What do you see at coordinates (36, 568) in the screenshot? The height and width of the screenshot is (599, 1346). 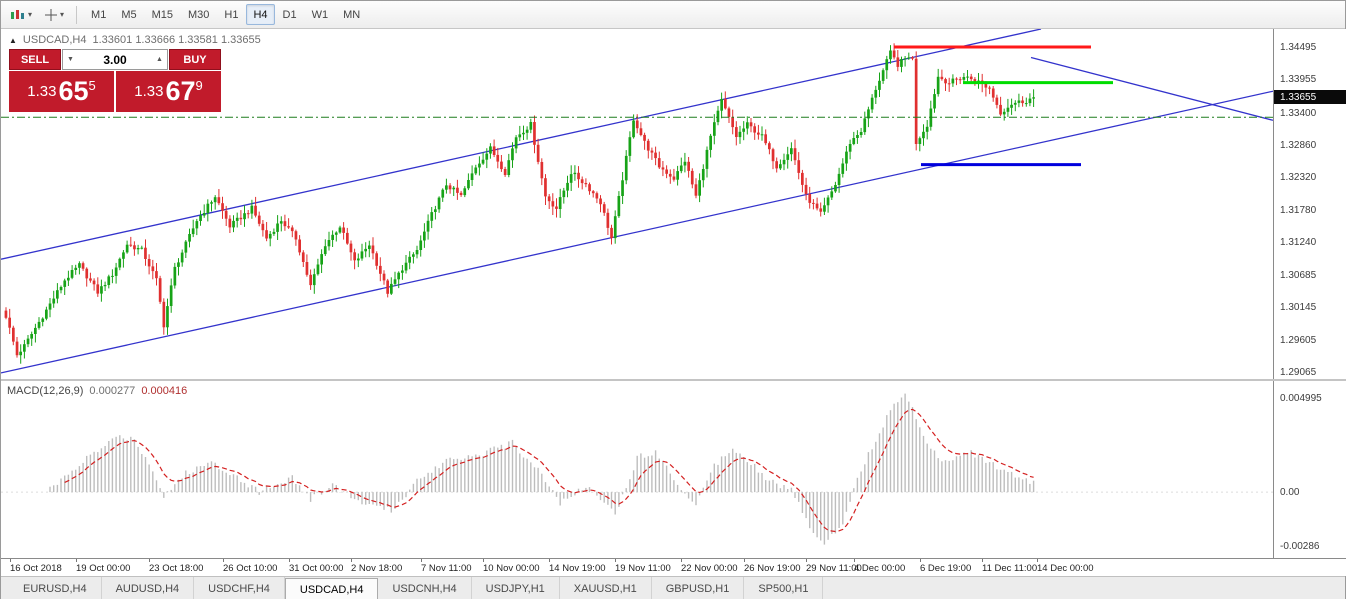 I see `time-axis-label: 16 Oct 2018` at bounding box center [36, 568].